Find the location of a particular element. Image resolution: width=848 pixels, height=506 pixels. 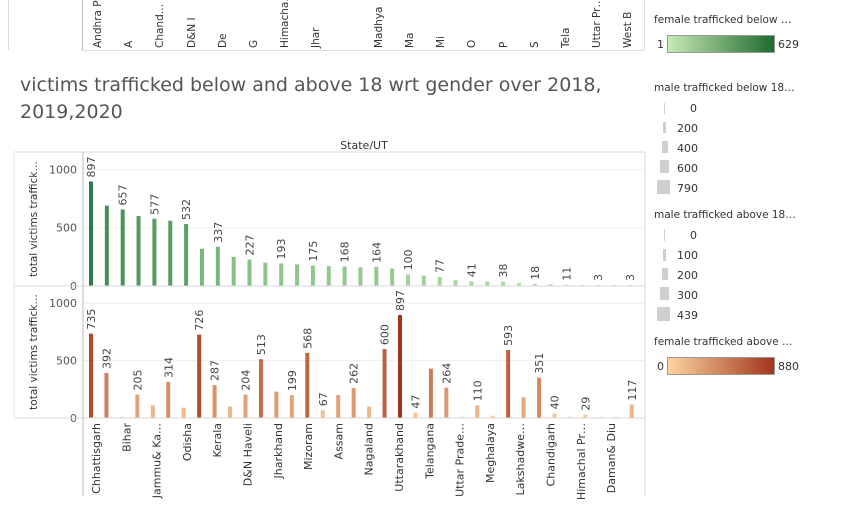

data-label: 351 is located at coordinates (539, 363).